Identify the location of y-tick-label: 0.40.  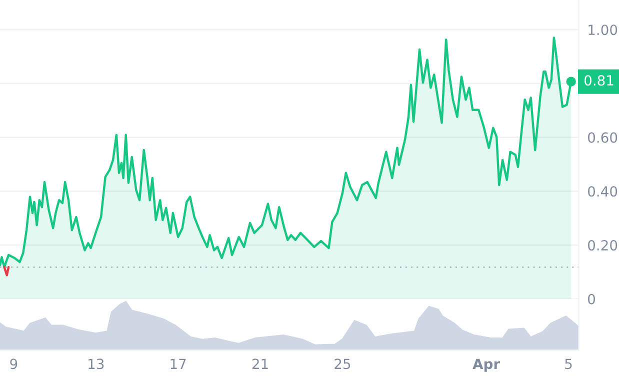
(603, 191).